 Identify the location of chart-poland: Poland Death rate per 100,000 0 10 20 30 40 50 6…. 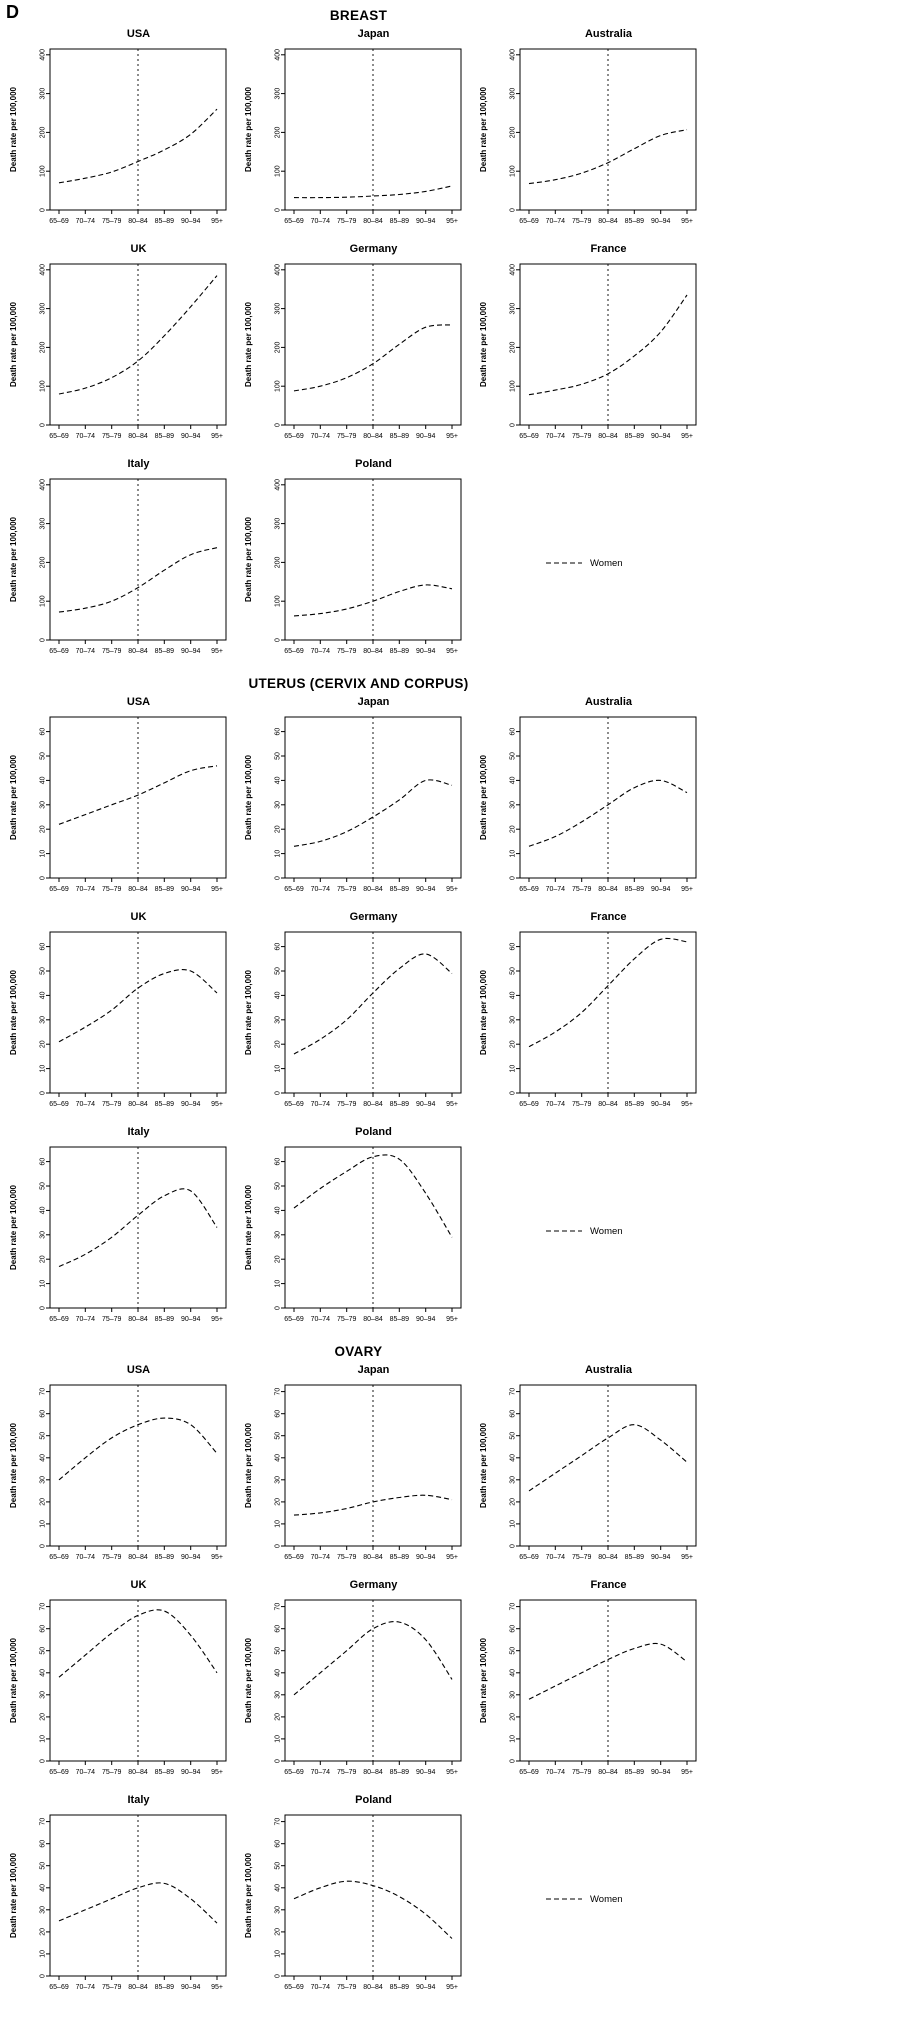
(358, 1230).